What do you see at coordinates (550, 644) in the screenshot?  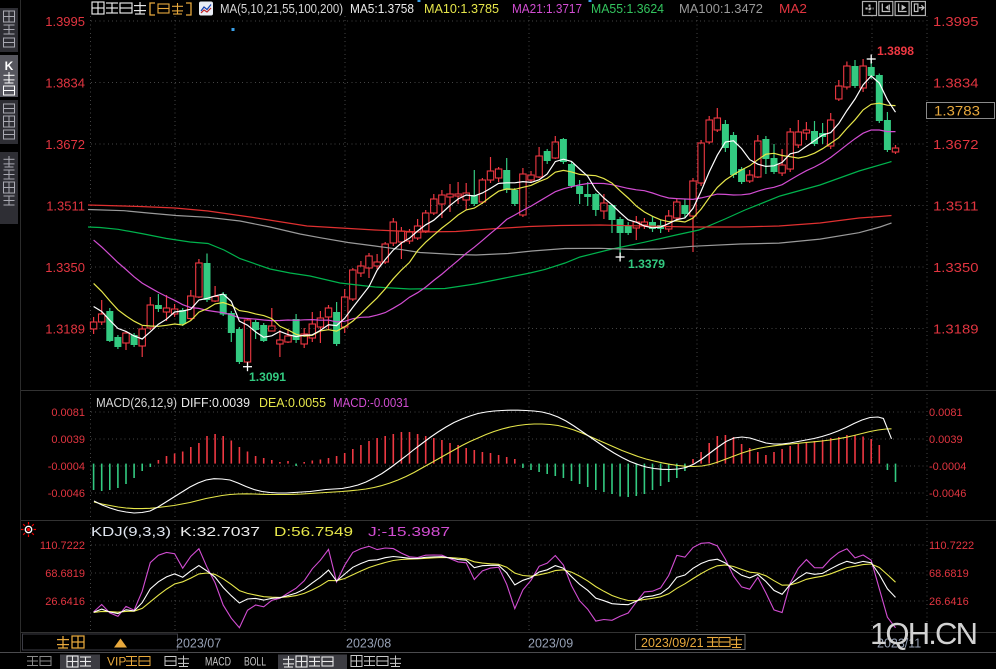 I see `svg-text: 2023/09` at bounding box center [550, 644].